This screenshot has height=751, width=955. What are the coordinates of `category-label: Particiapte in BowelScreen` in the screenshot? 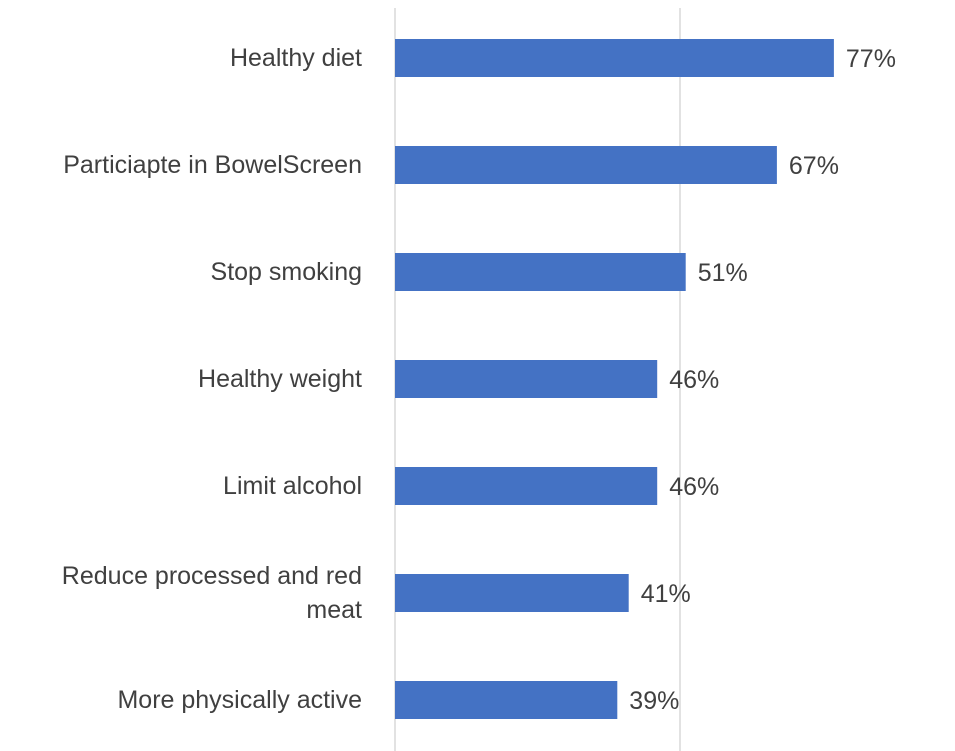 It's located at (212, 165).